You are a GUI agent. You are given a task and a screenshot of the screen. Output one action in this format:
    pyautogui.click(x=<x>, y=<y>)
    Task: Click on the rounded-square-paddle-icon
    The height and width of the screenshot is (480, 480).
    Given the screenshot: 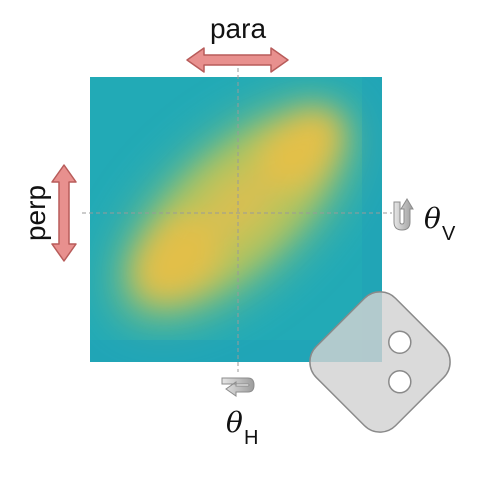 What is the action you would take?
    pyautogui.click(x=380, y=362)
    